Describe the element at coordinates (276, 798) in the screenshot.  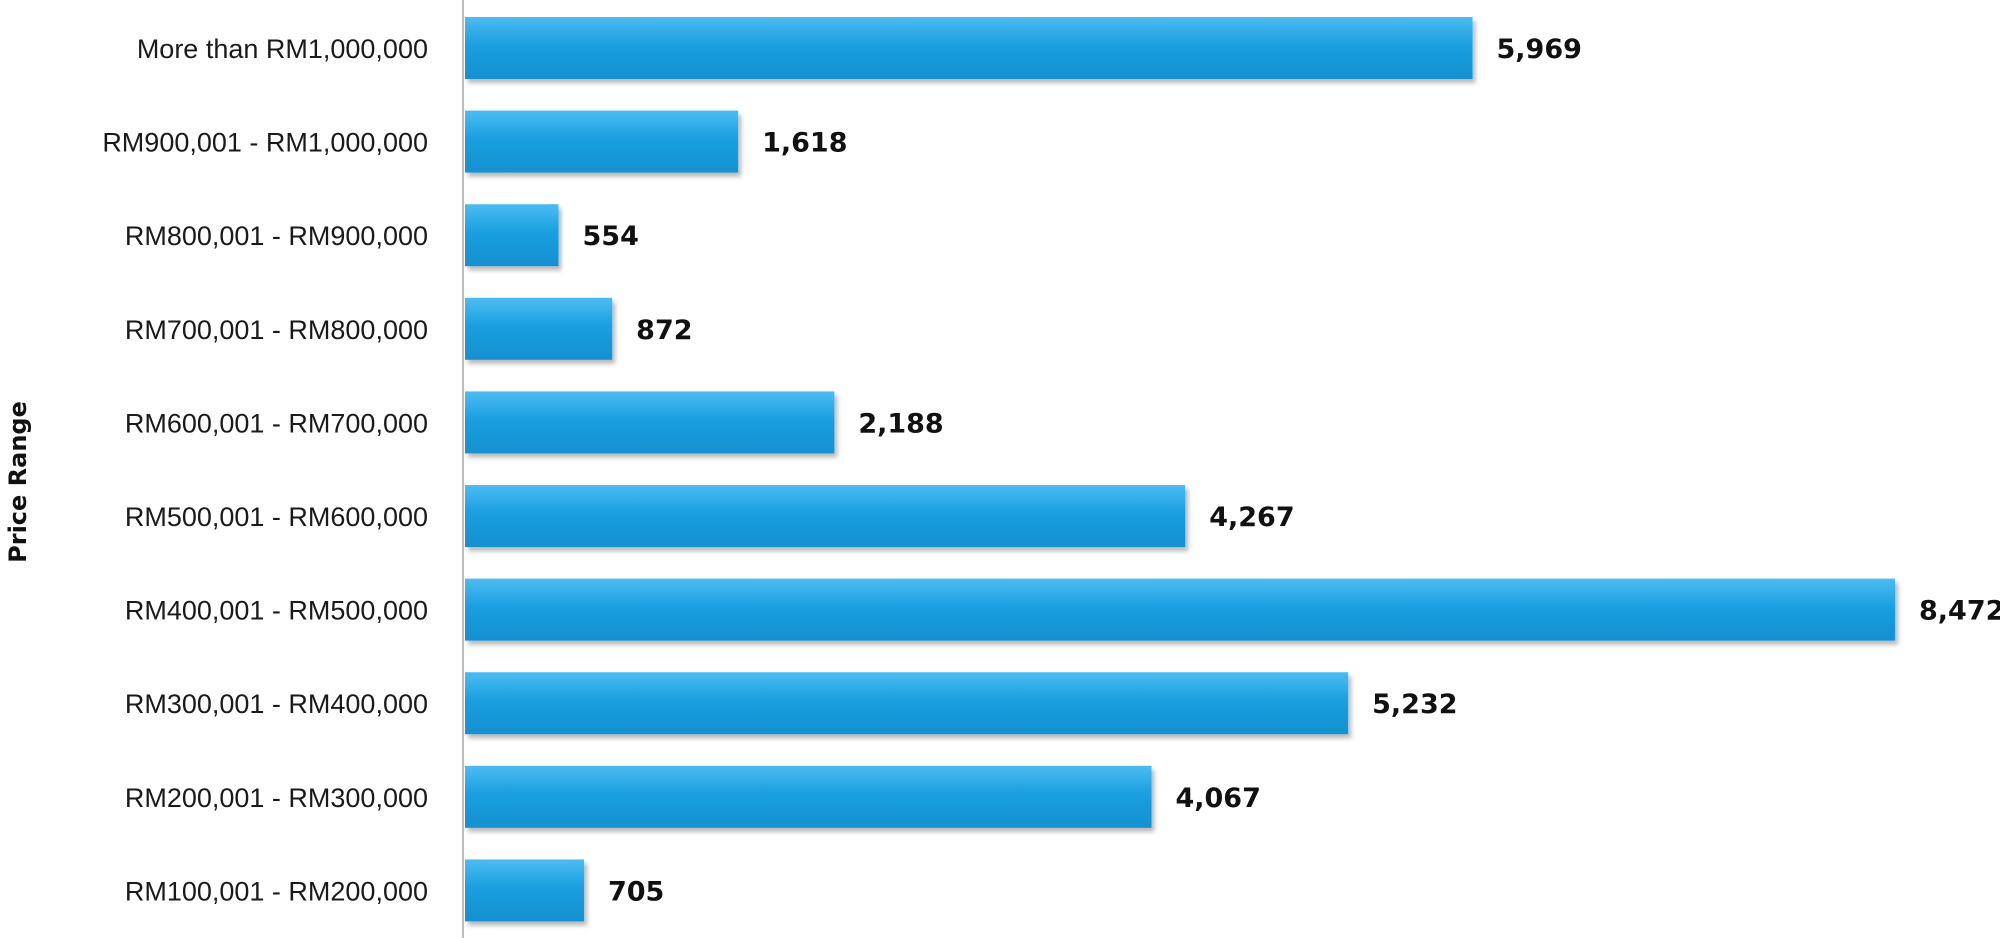
I see `category-tick-label: RM200,001 - RM300,000` at that location.